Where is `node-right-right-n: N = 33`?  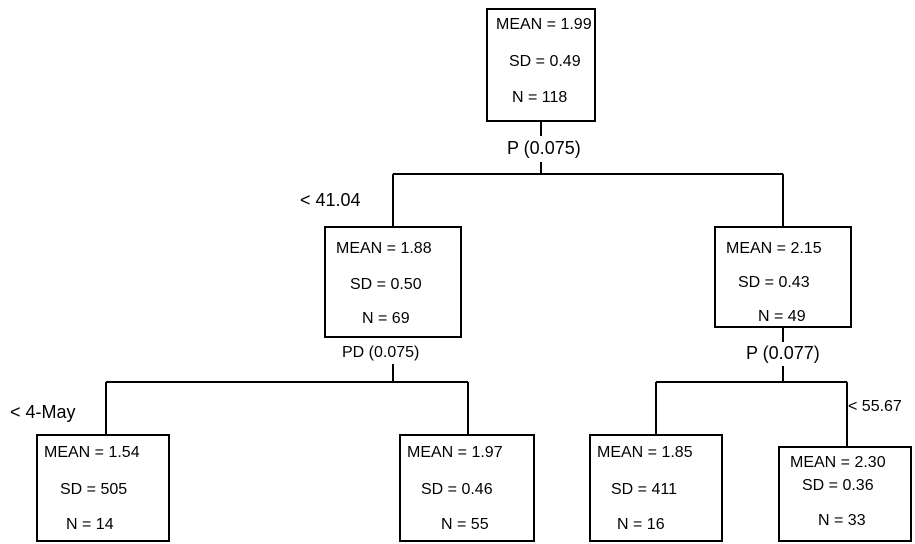 node-right-right-n: N = 33 is located at coordinates (842, 520).